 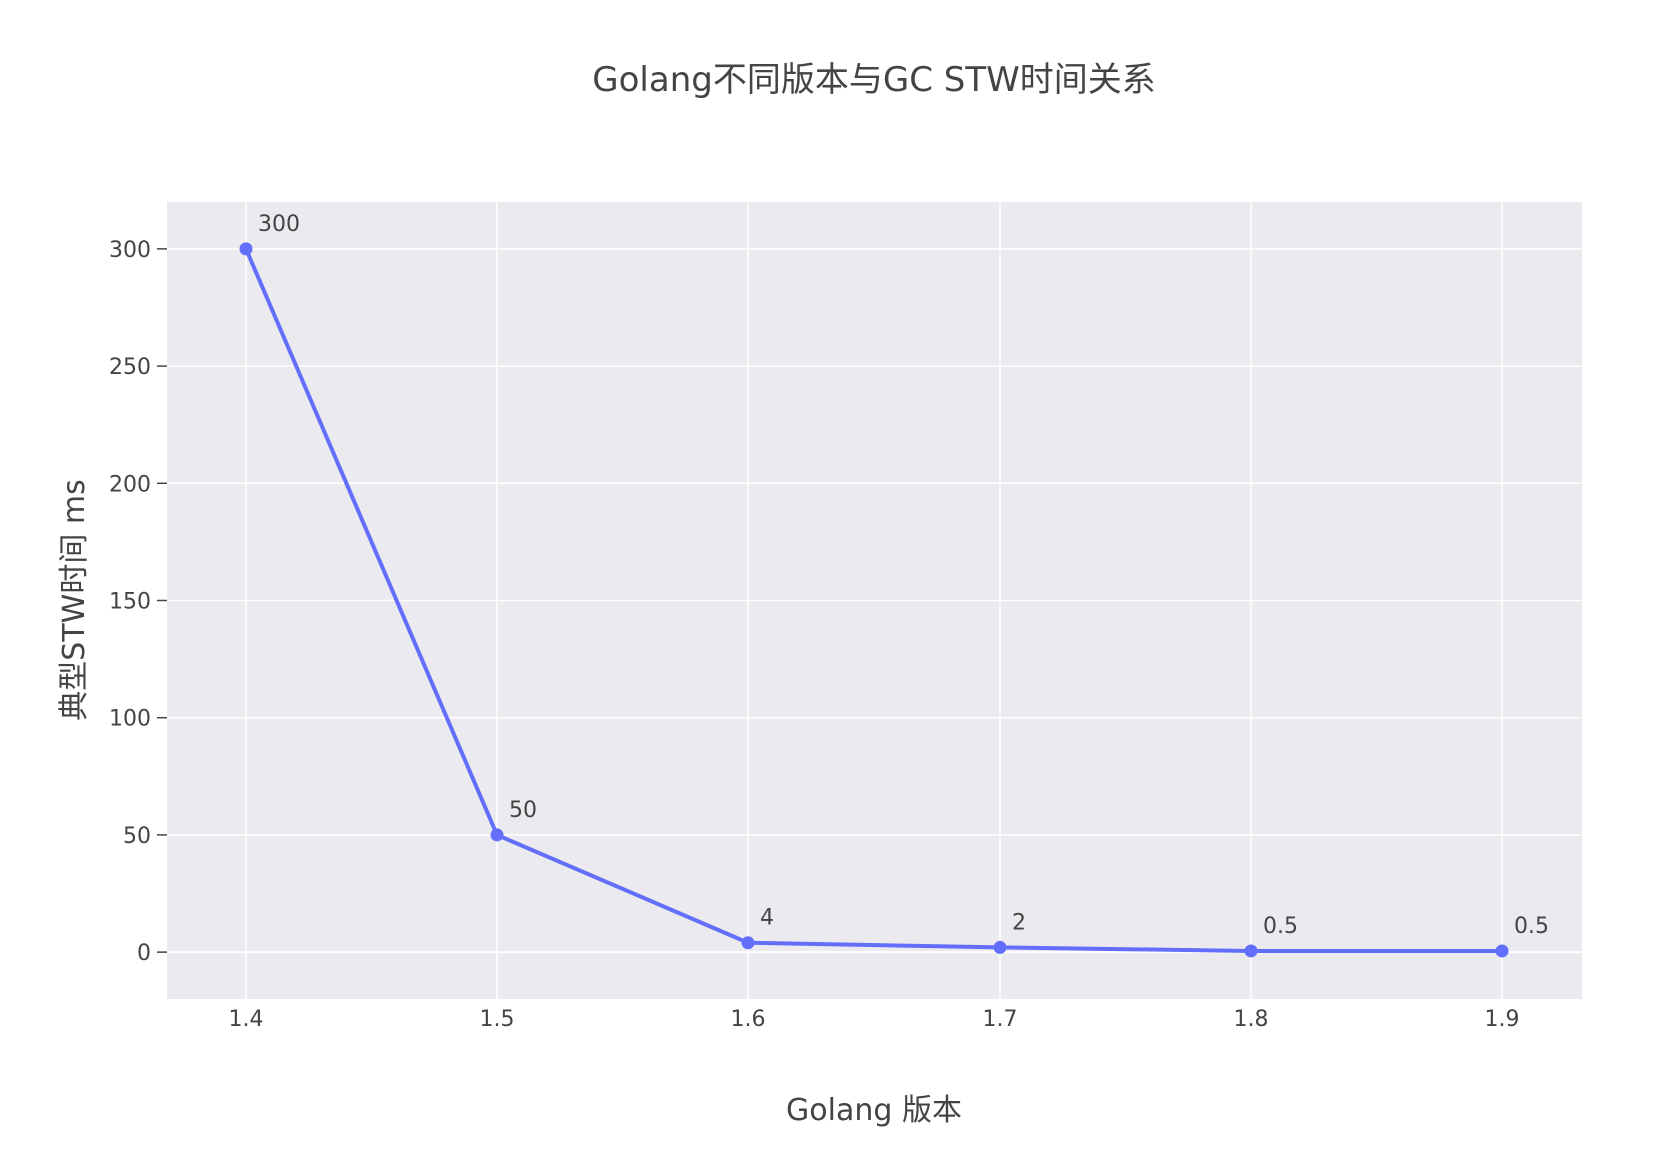 What do you see at coordinates (874, 1110) in the screenshot?
I see `x-axis-title: Golang 版本` at bounding box center [874, 1110].